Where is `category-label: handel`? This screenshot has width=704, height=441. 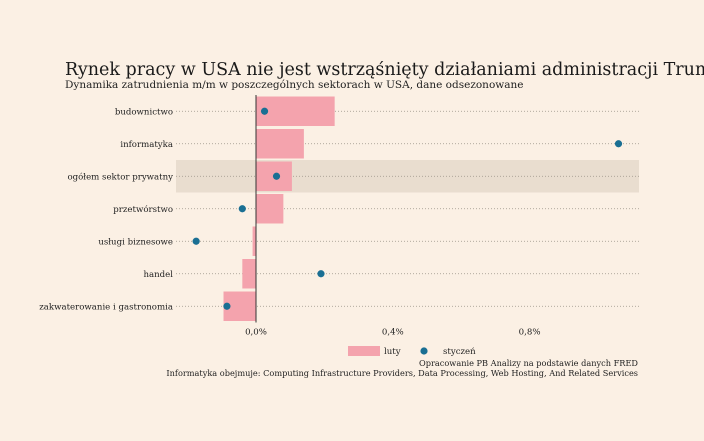
category-label: handel is located at coordinates (158, 275).